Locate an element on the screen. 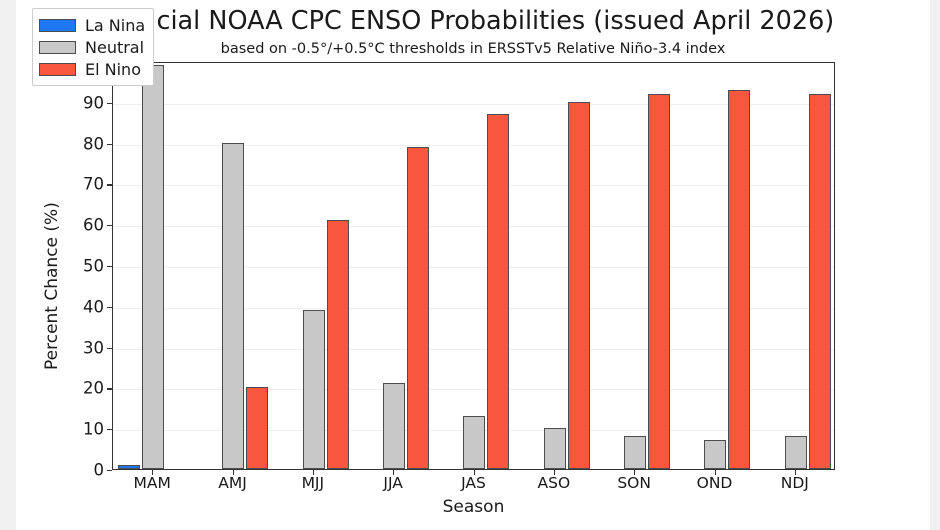 This screenshot has height=530, width=940. x-tick-label: NDJ is located at coordinates (794, 483).